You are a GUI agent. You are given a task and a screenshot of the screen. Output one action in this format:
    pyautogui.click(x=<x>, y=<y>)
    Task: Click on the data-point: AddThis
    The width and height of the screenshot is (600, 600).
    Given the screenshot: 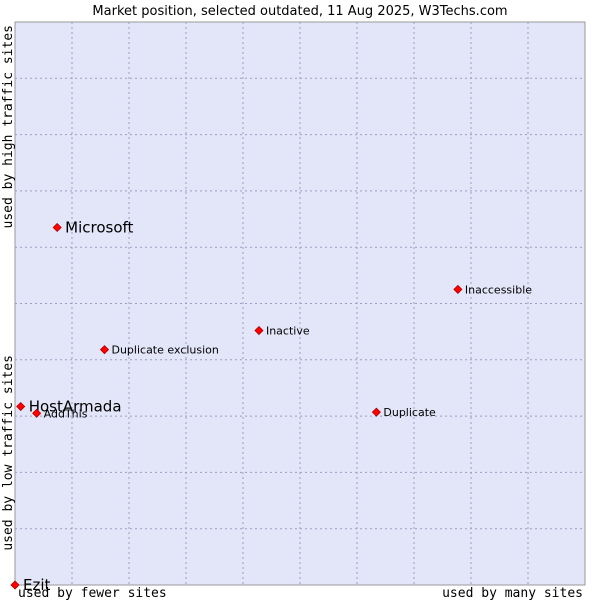 What is the action you would take?
    pyautogui.click(x=60, y=413)
    